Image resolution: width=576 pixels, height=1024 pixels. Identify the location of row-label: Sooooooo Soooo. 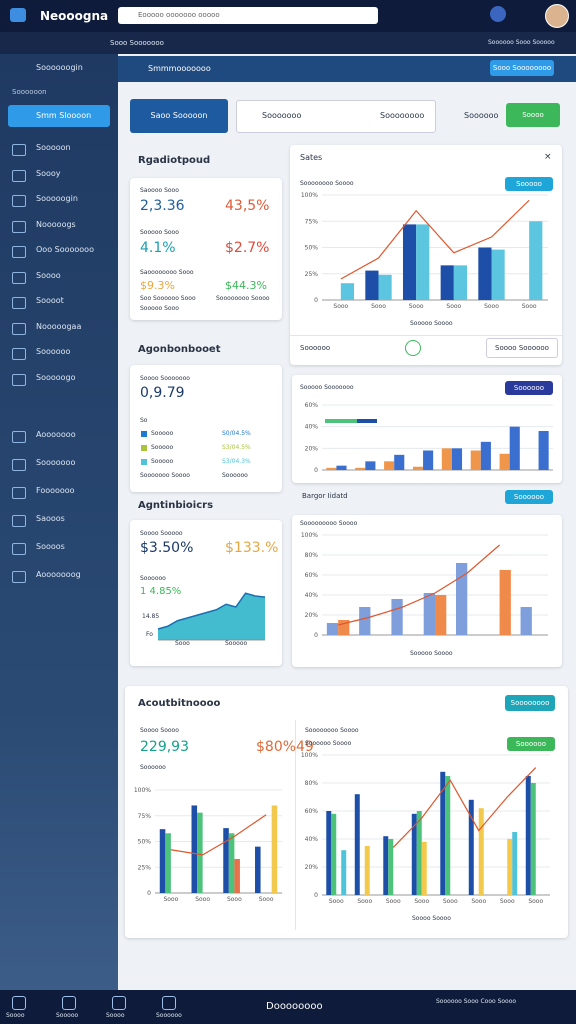
(165, 475).